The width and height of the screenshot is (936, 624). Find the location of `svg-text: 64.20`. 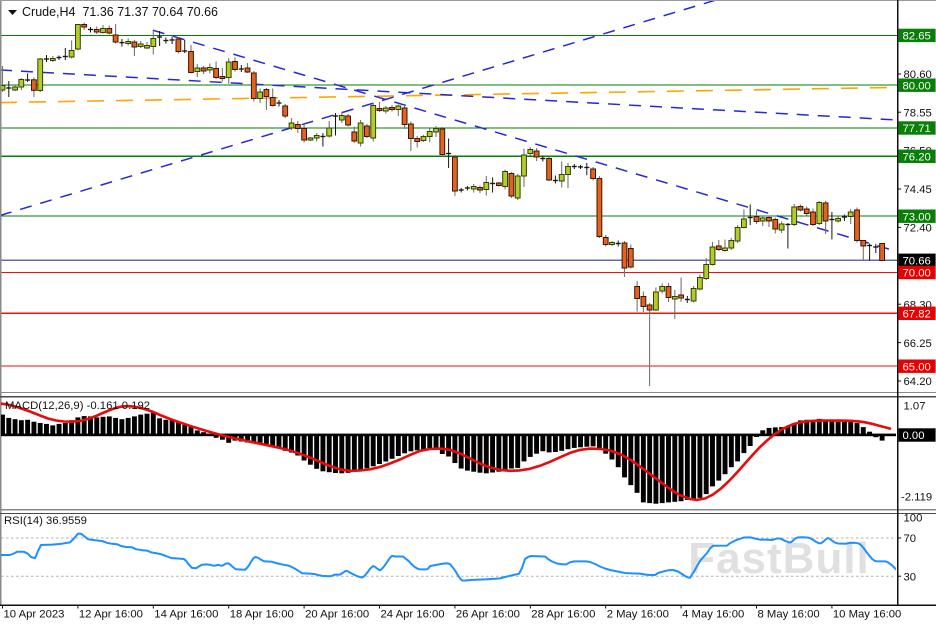

svg-text: 64.20 is located at coordinates (918, 382).